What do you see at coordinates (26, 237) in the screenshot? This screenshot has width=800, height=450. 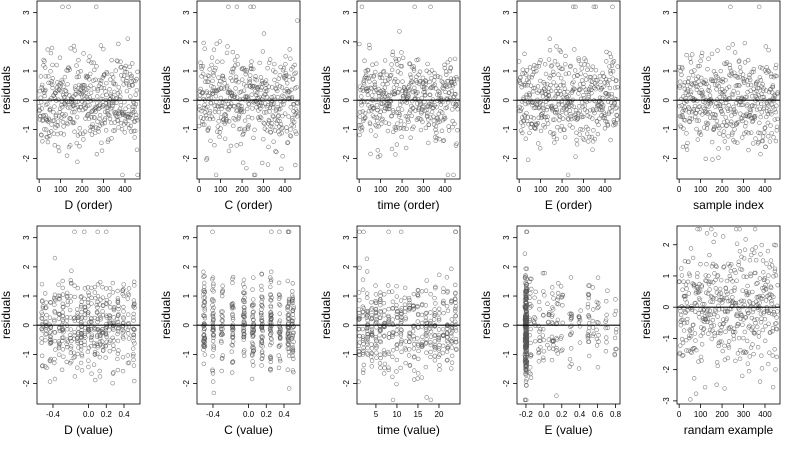 I see `y-tick-label: 3` at bounding box center [26, 237].